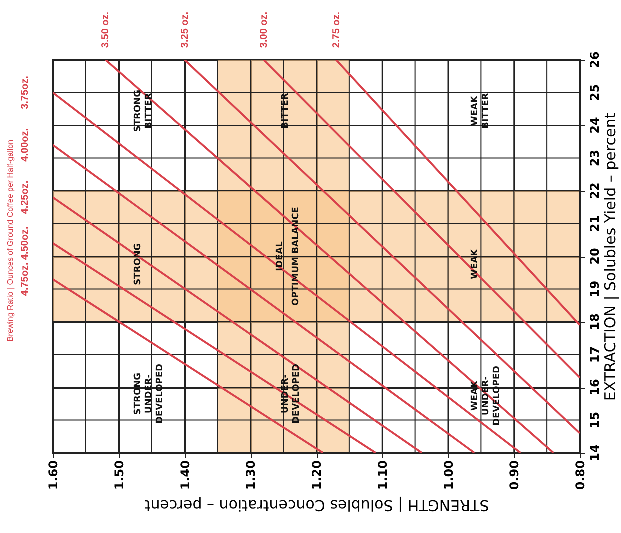 The image size is (621, 533). I want to click on text: 3.75oz., so click(25, 93).